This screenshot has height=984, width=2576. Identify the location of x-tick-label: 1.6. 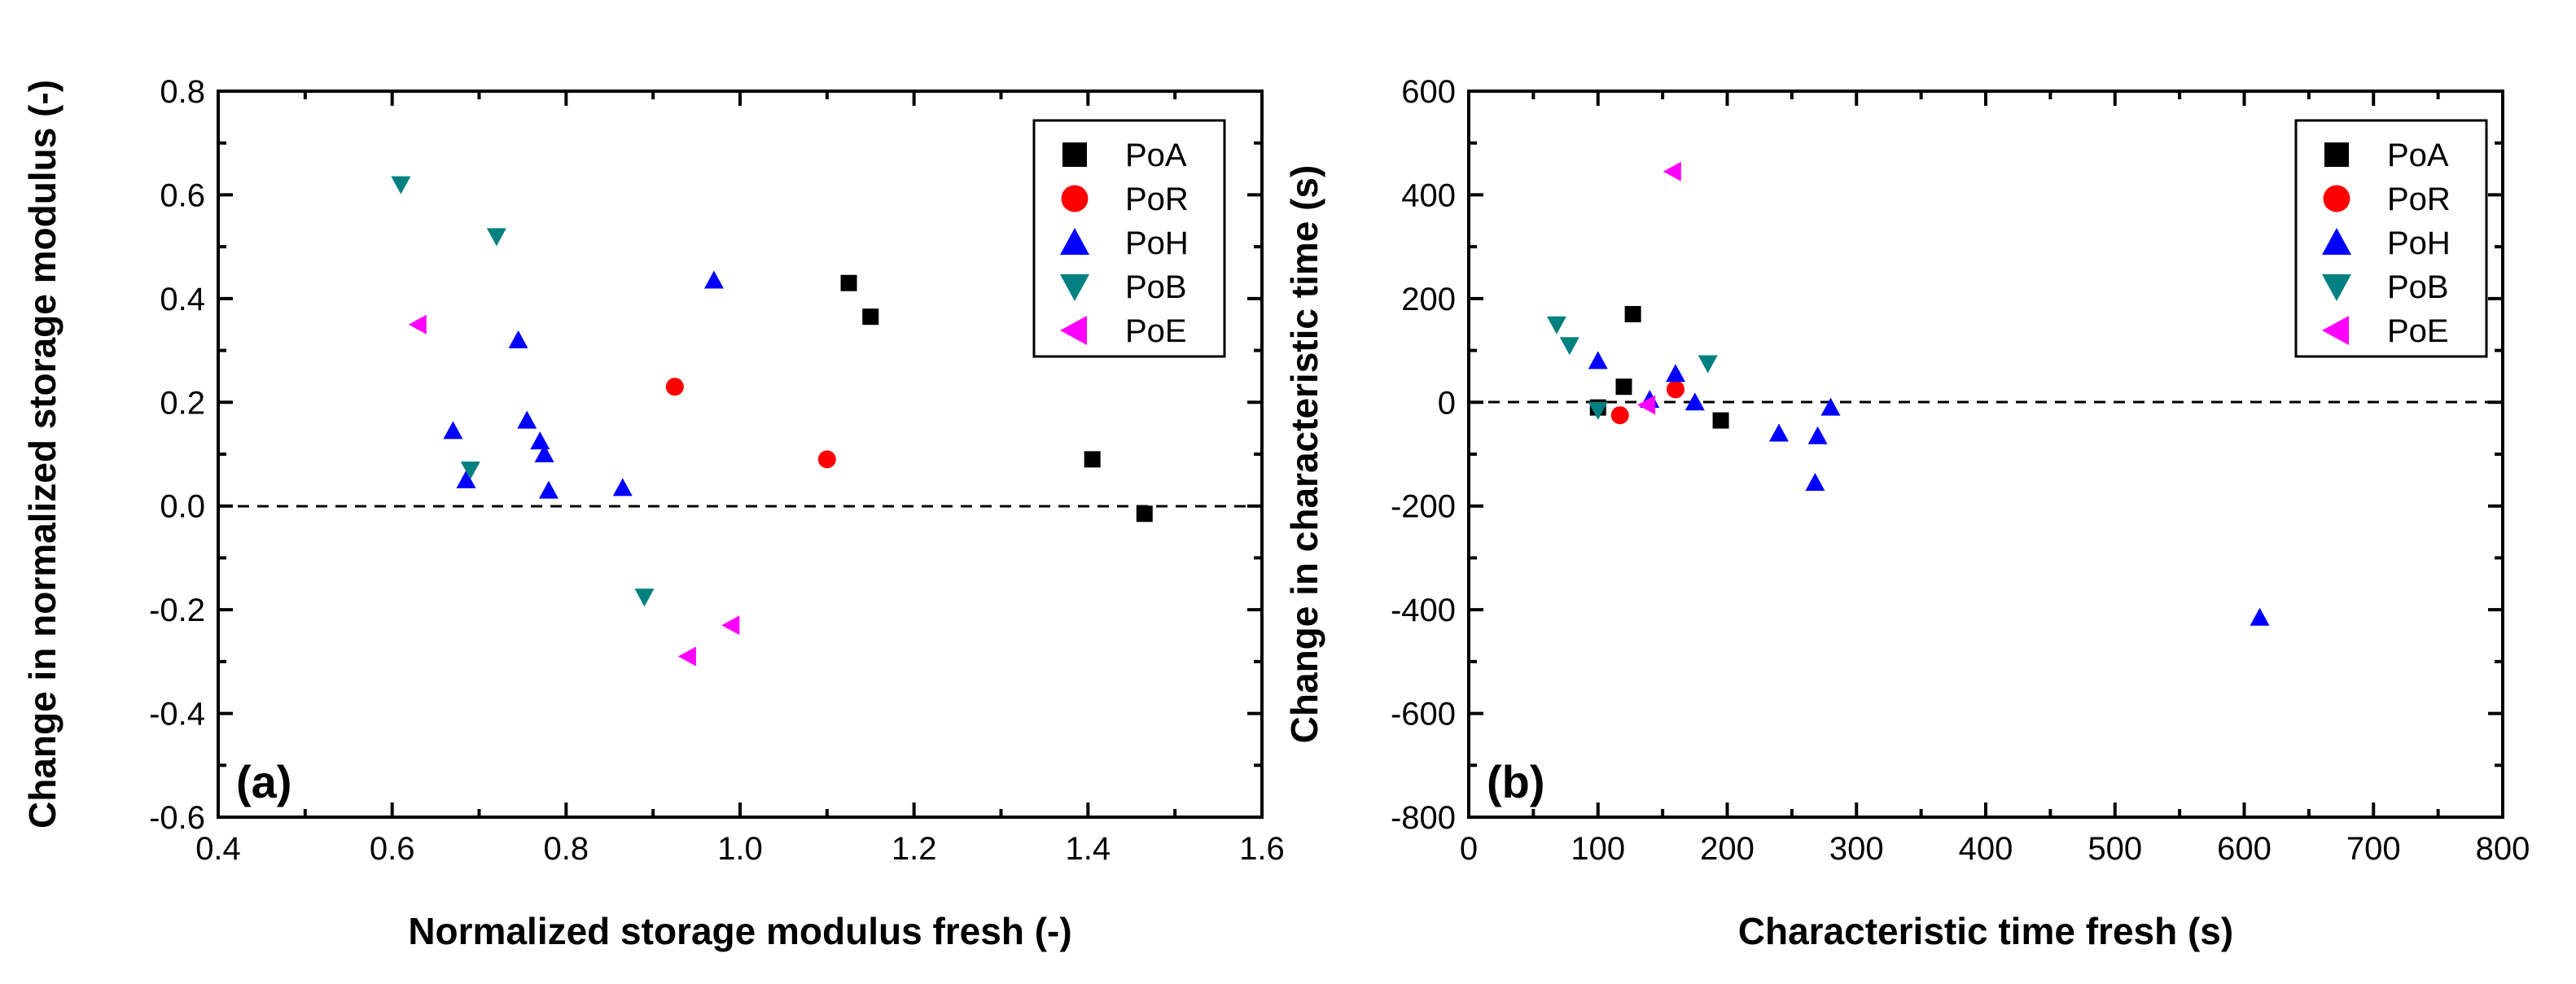
(1262, 849).